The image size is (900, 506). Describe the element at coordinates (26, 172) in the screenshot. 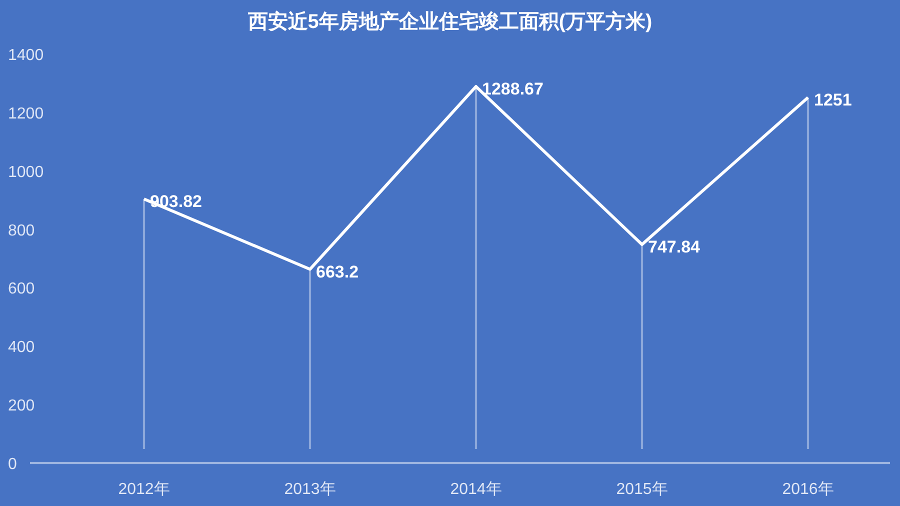

I see `y-tick-label: 1000` at that location.